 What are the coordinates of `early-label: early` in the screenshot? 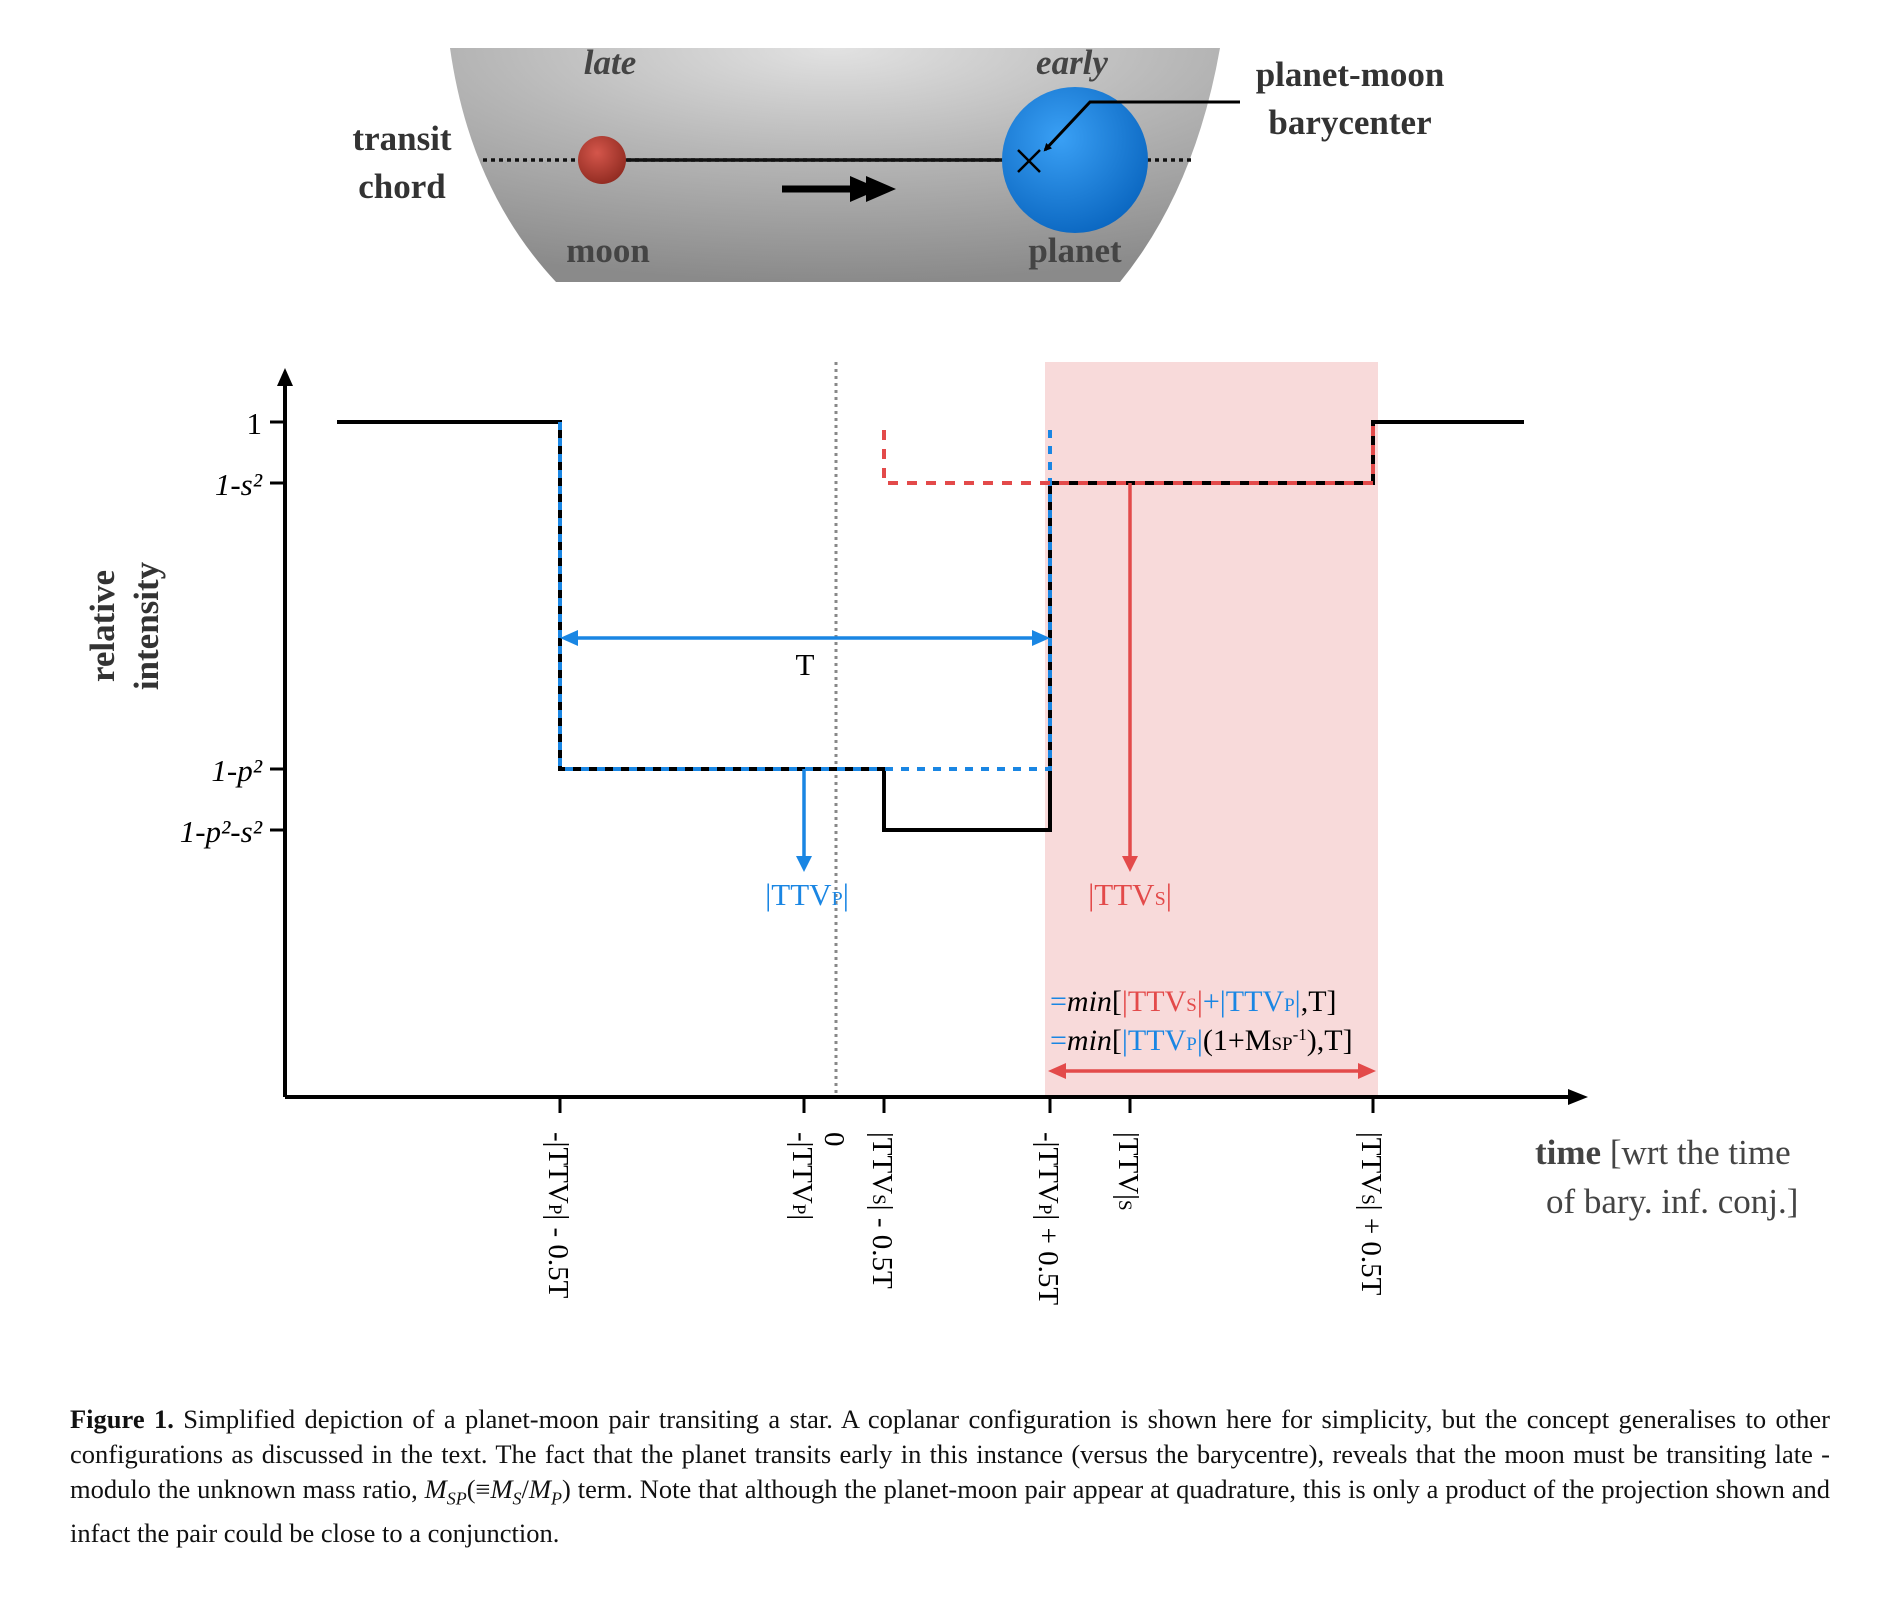 It's located at (1072, 62).